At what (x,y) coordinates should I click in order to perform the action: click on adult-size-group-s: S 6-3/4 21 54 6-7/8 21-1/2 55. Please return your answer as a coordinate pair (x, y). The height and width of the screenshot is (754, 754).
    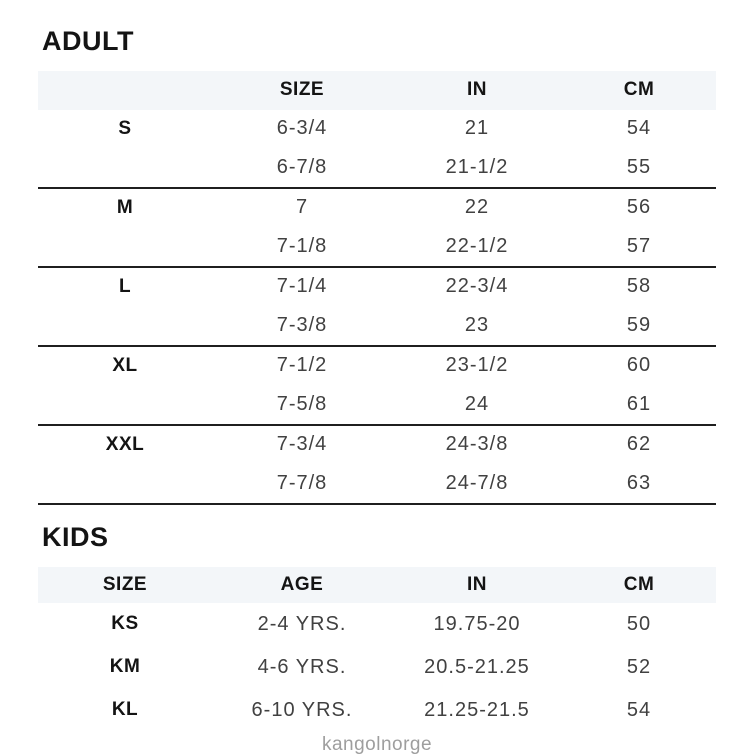
    Looking at the image, I should click on (377, 149).